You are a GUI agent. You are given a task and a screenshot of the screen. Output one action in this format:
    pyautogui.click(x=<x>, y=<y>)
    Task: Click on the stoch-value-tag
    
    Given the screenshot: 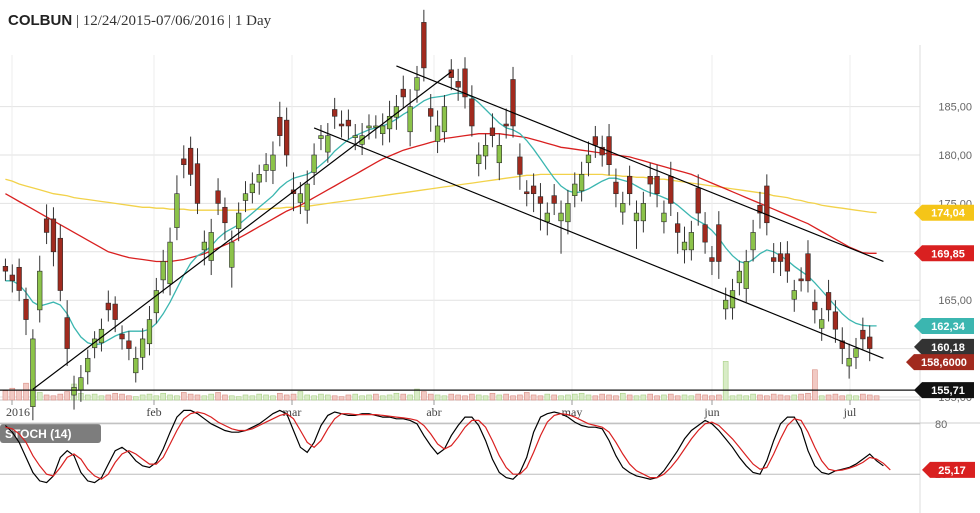 What is the action you would take?
    pyautogui.click(x=948, y=469)
    